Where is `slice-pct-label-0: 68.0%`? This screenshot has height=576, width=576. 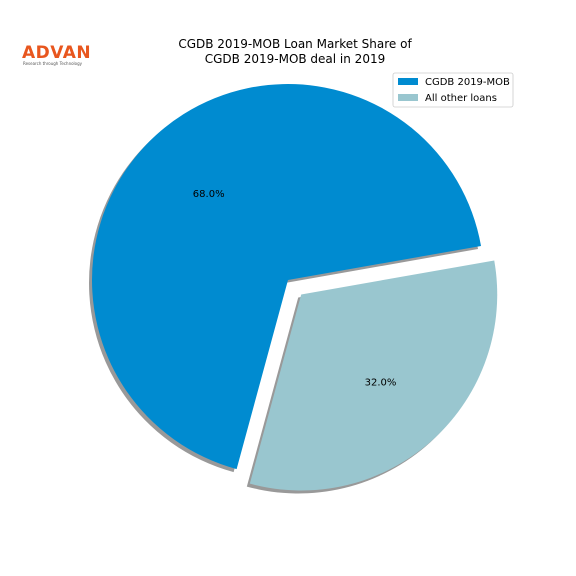
slice-pct-label-0: 68.0% is located at coordinates (209, 194).